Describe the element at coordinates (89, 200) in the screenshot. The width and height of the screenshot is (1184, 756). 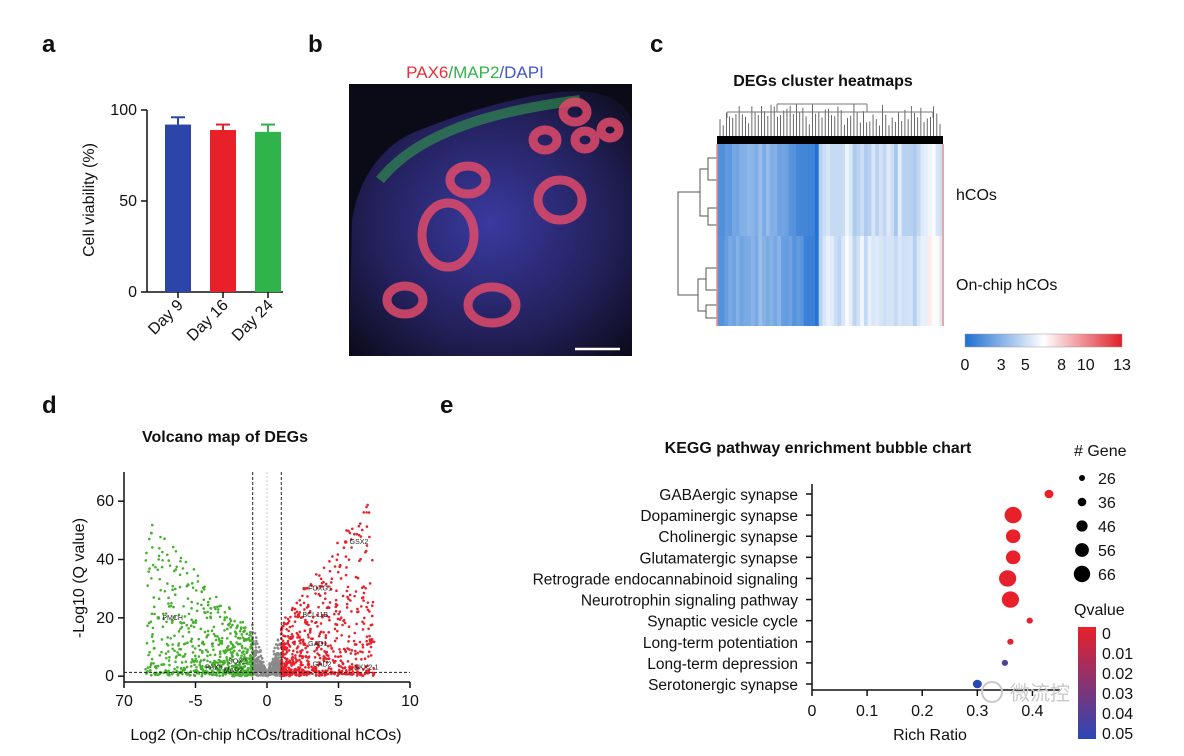
I see `y-axis-label-a: Cell viability (%)` at that location.